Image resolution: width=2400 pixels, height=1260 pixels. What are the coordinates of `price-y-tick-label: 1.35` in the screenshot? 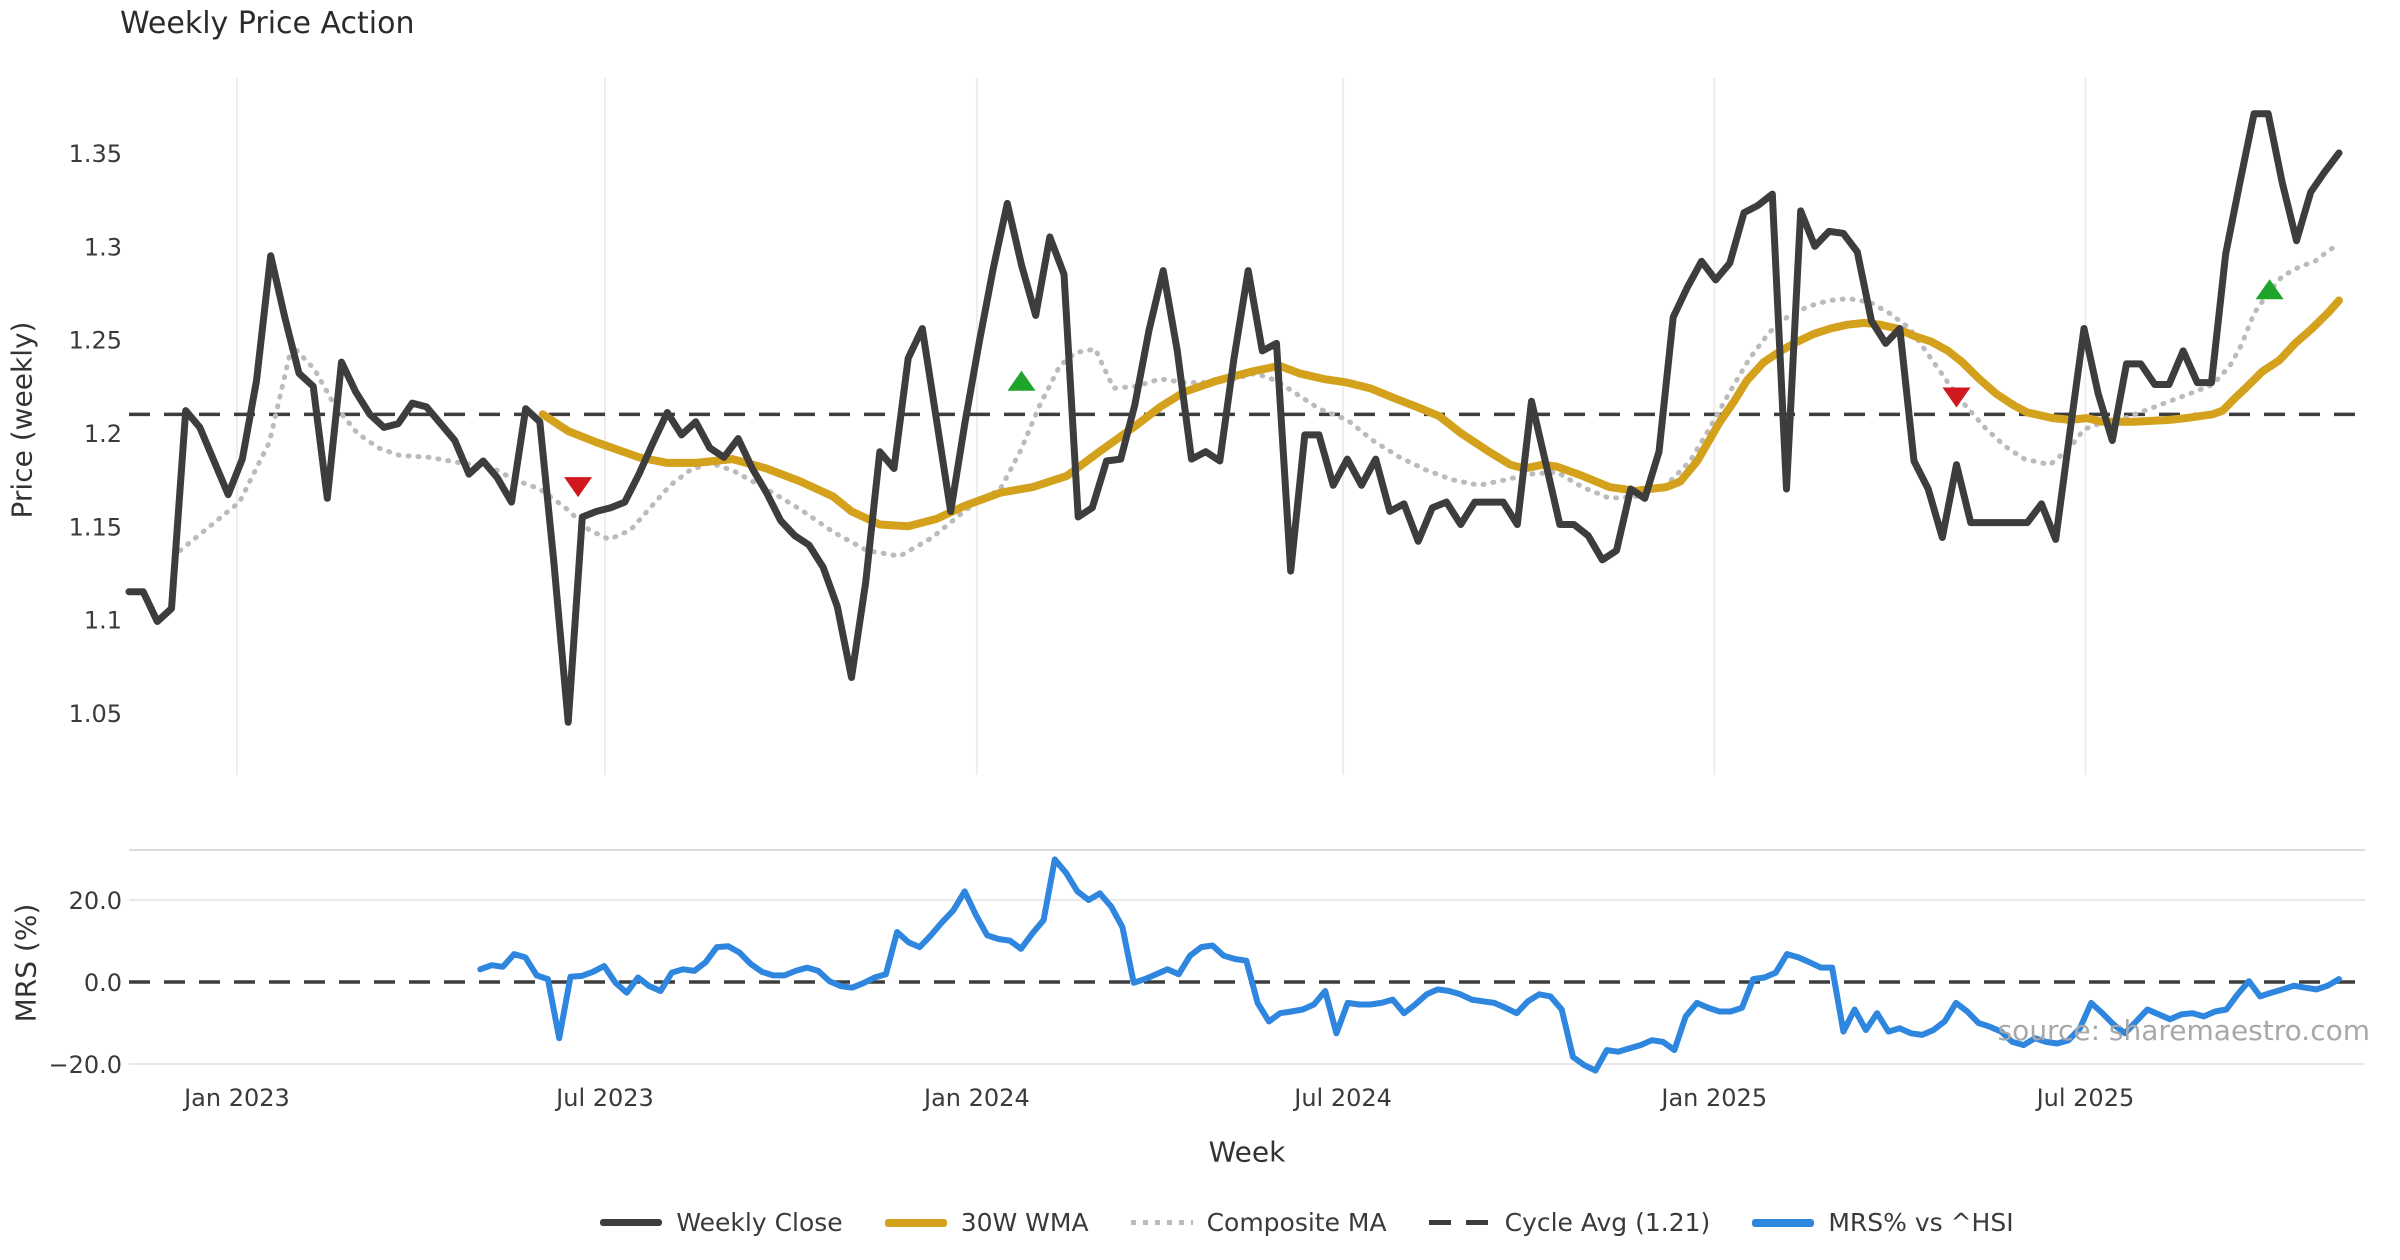 It's located at (95, 154).